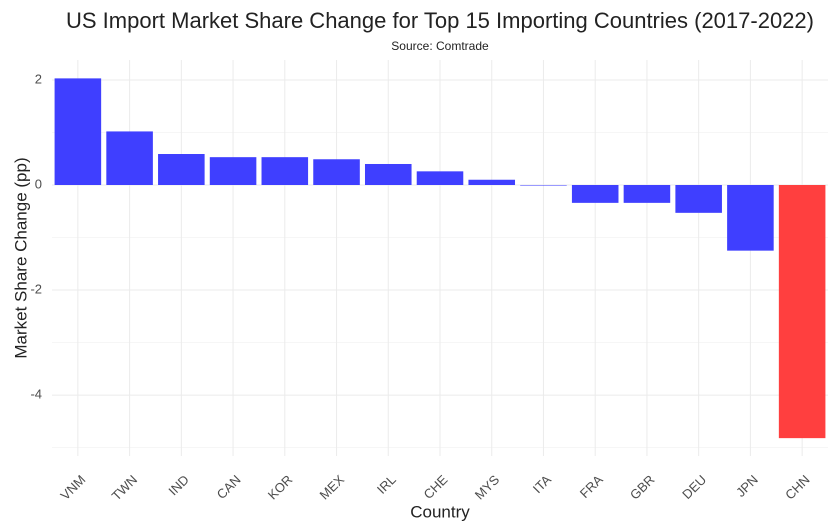  What do you see at coordinates (694, 487) in the screenshot?
I see `x-tick-label: DEU` at bounding box center [694, 487].